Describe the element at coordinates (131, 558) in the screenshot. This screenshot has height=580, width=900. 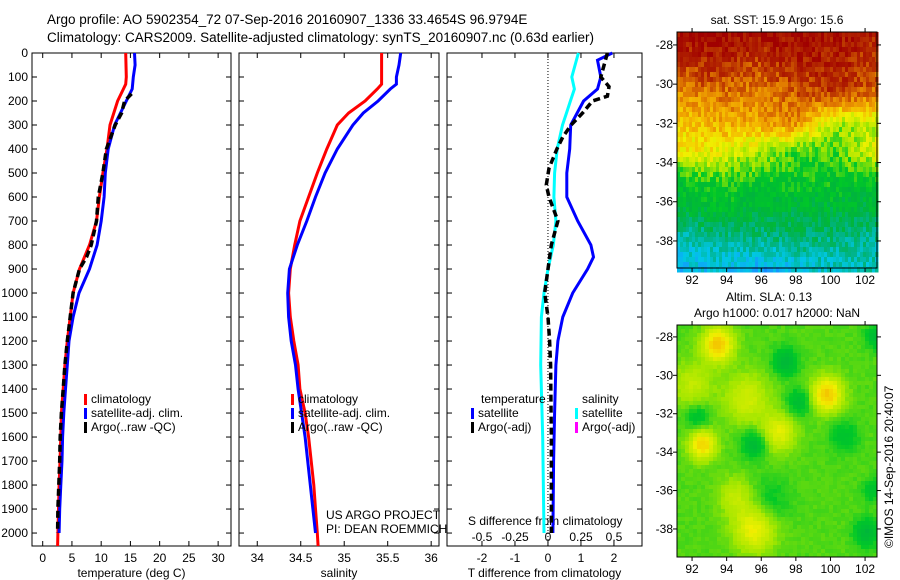
I see `x-tick-label: 15` at that location.